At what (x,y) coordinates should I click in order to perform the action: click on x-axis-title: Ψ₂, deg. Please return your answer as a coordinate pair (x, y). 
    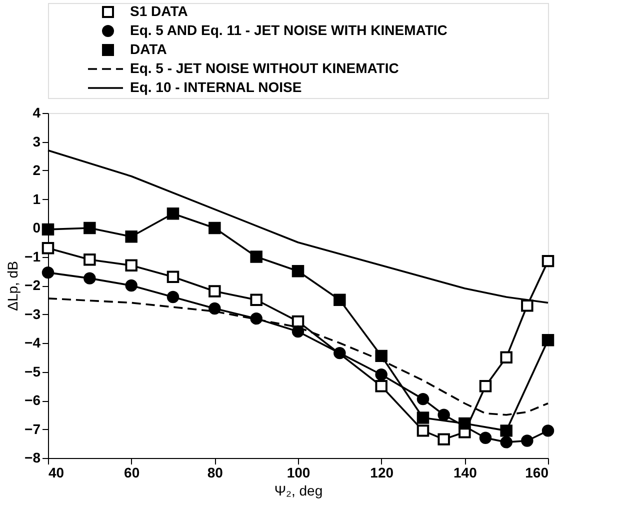
    Looking at the image, I should click on (298, 490).